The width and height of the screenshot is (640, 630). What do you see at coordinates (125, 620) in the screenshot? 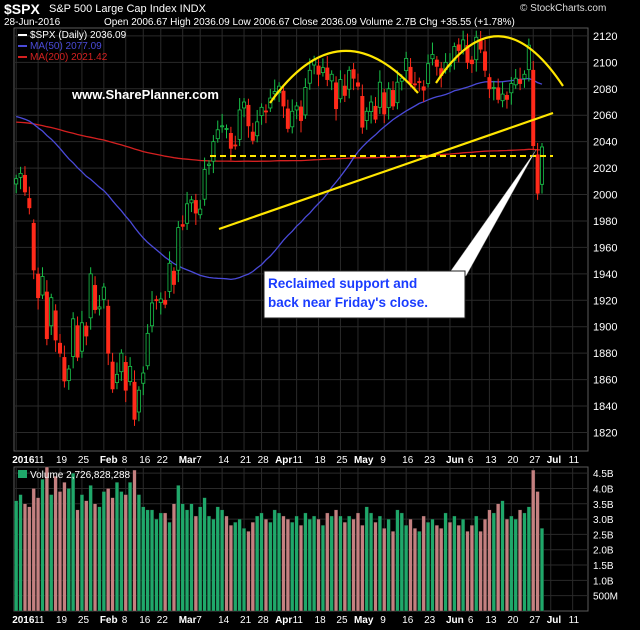
I see `x-tick-label: 8` at bounding box center [125, 620].